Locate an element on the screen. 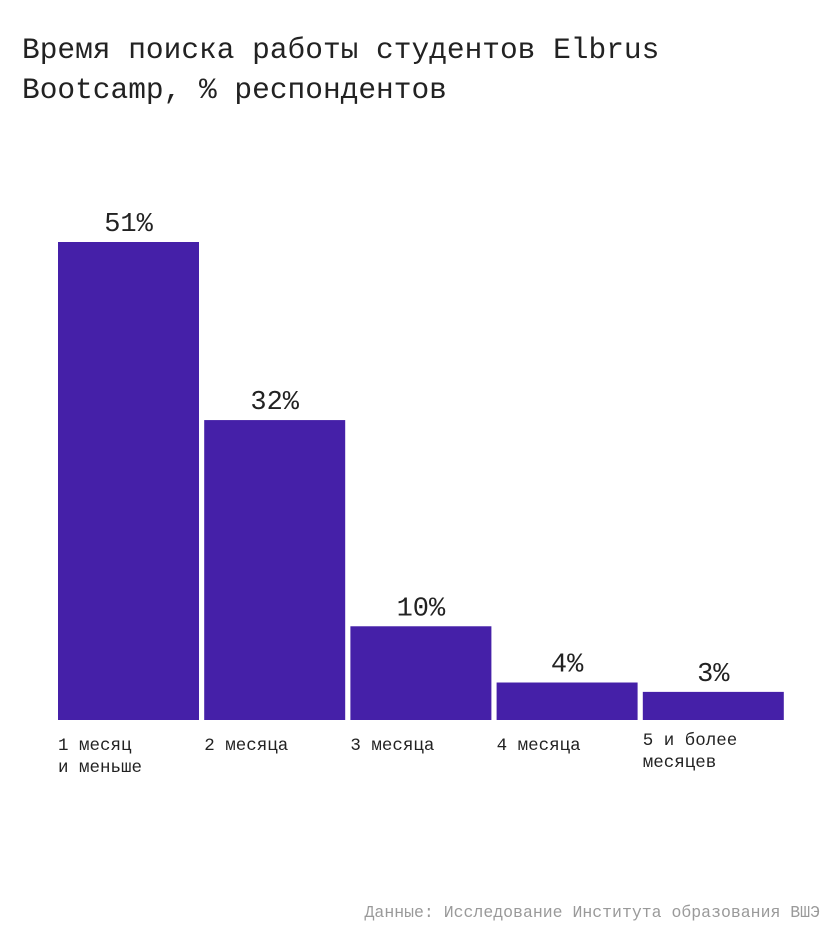 The height and width of the screenshot is (932, 840). value-label: 3% is located at coordinates (713, 675).